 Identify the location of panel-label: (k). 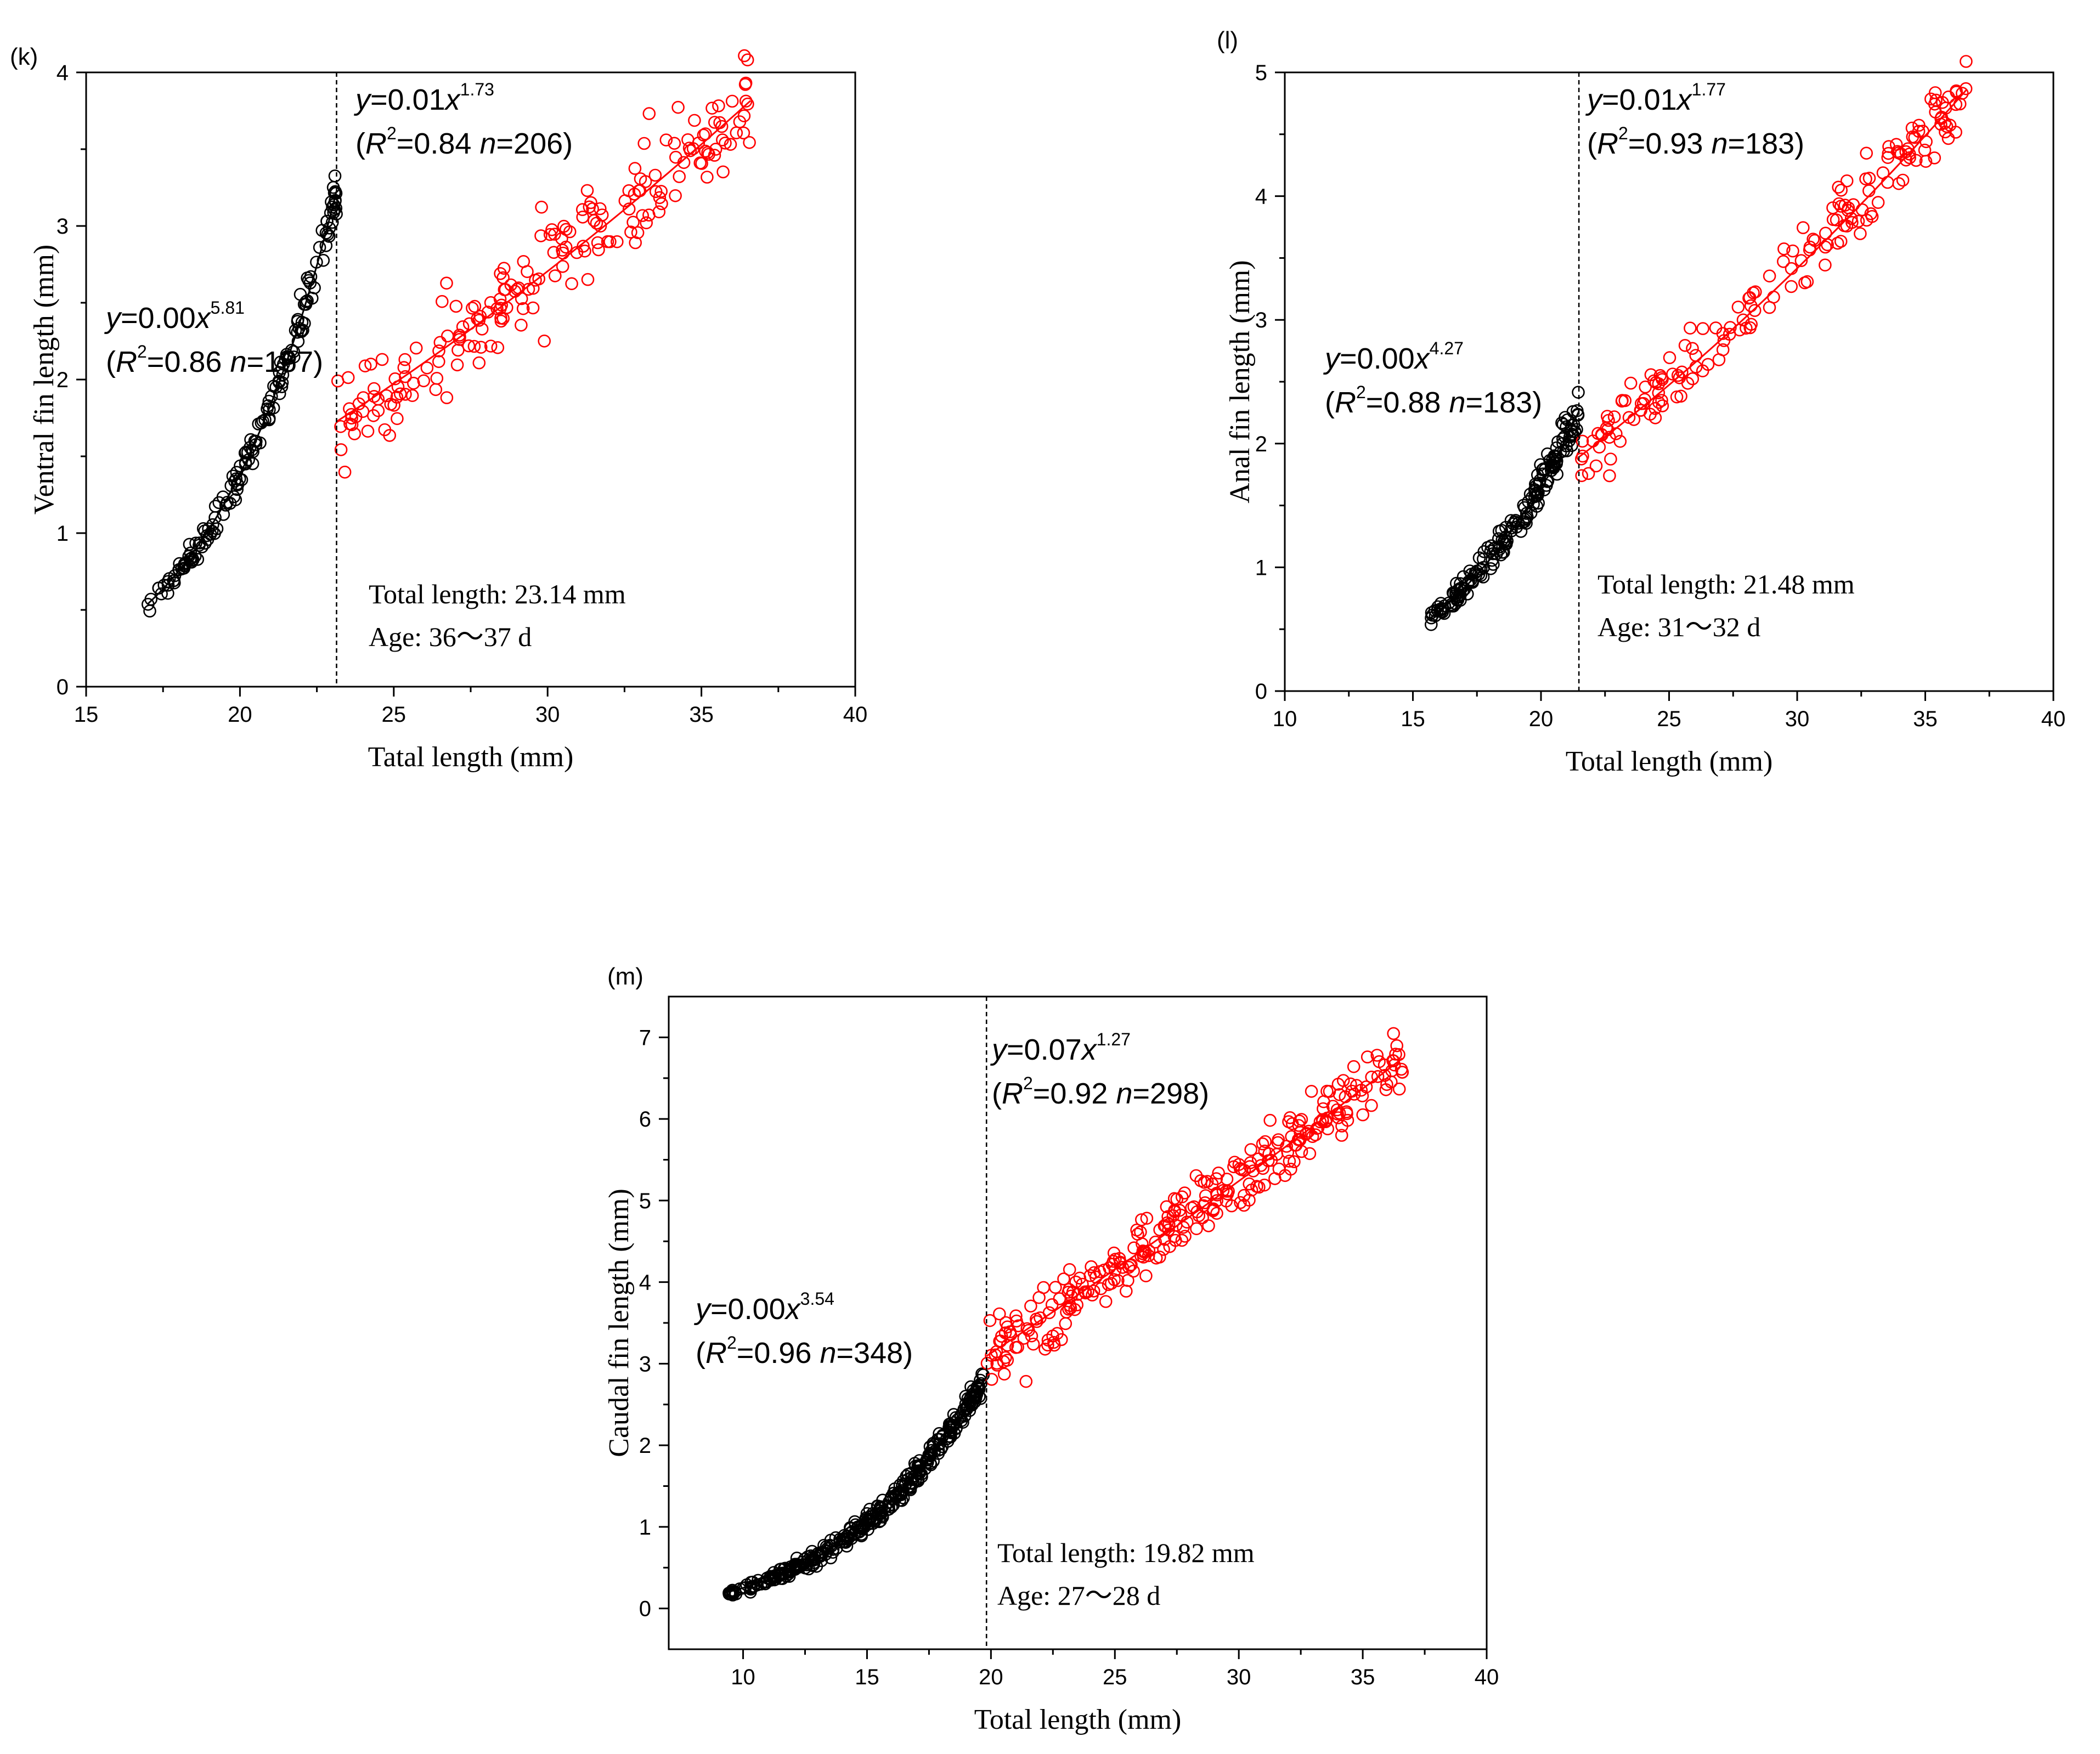
(24, 56).